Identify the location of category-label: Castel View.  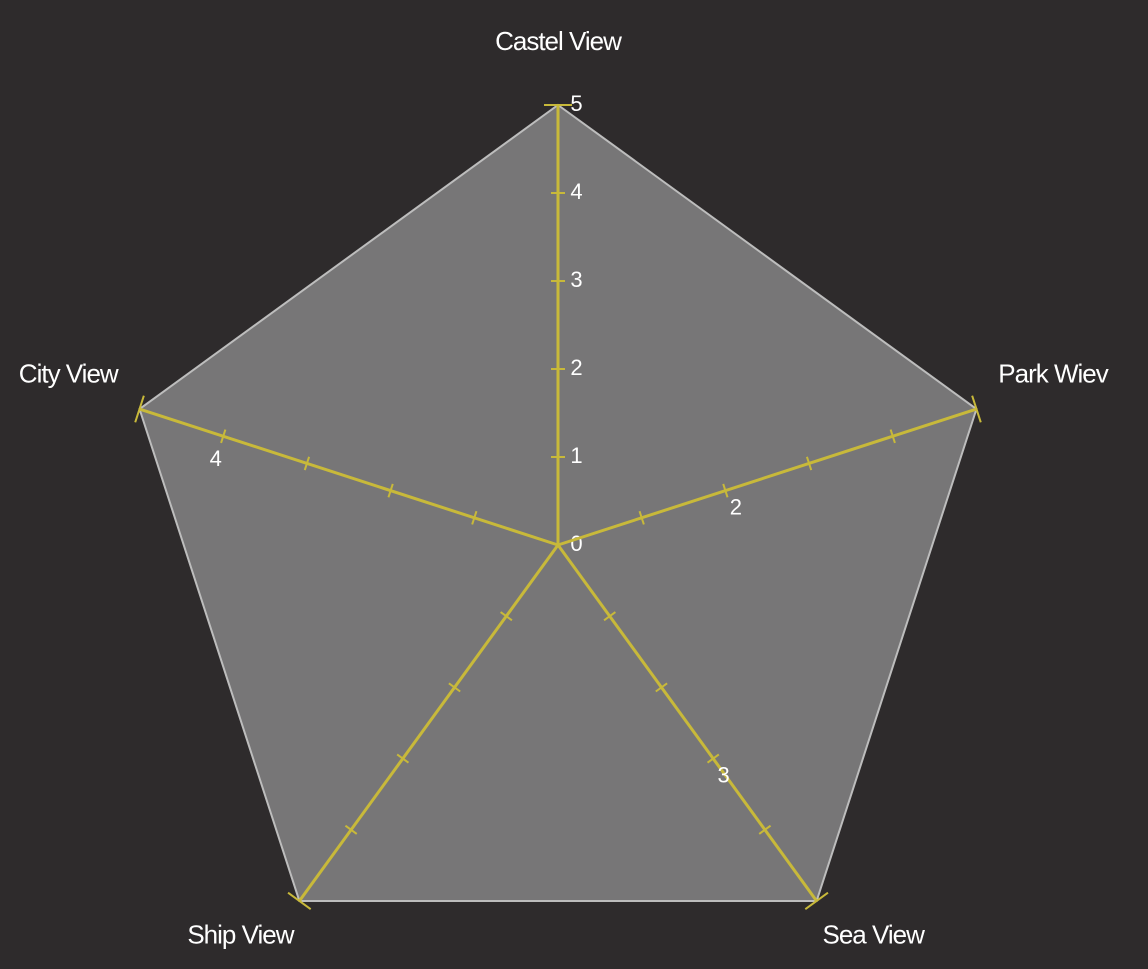
(558, 41).